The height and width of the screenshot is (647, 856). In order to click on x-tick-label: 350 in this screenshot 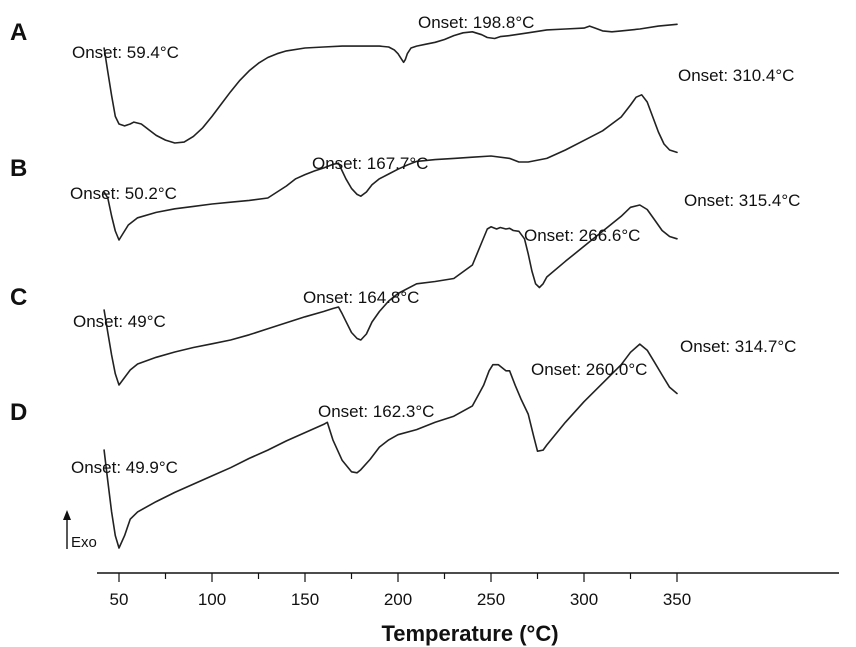, I will do `click(677, 599)`.